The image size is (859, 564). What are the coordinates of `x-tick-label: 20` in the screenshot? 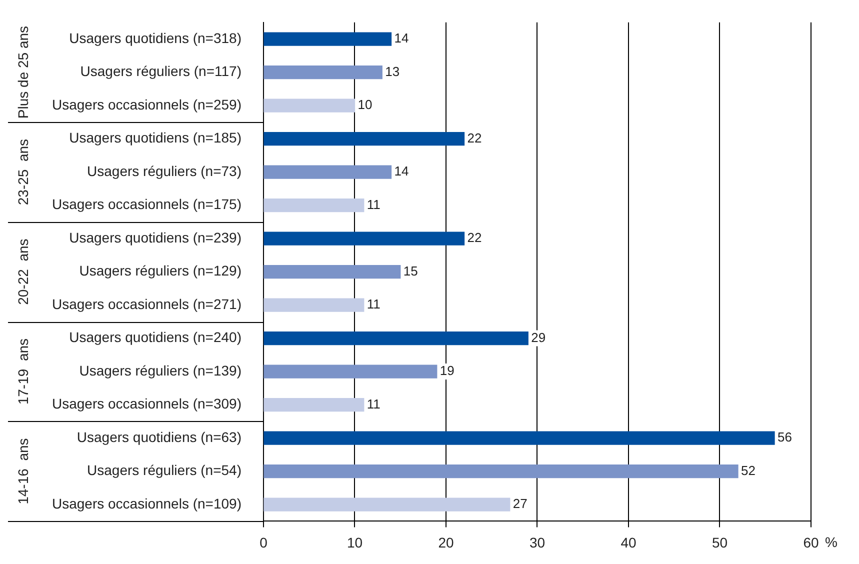 It's located at (446, 542).